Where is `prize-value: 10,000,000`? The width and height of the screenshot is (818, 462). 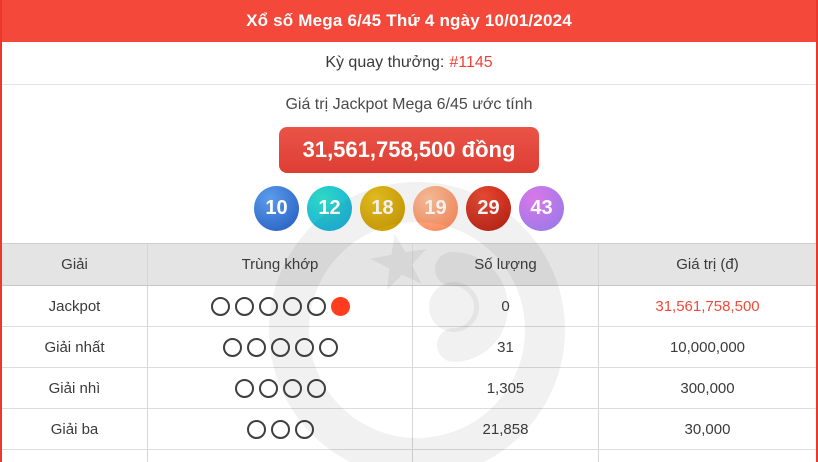
prize-value: 10,000,000 is located at coordinates (707, 347).